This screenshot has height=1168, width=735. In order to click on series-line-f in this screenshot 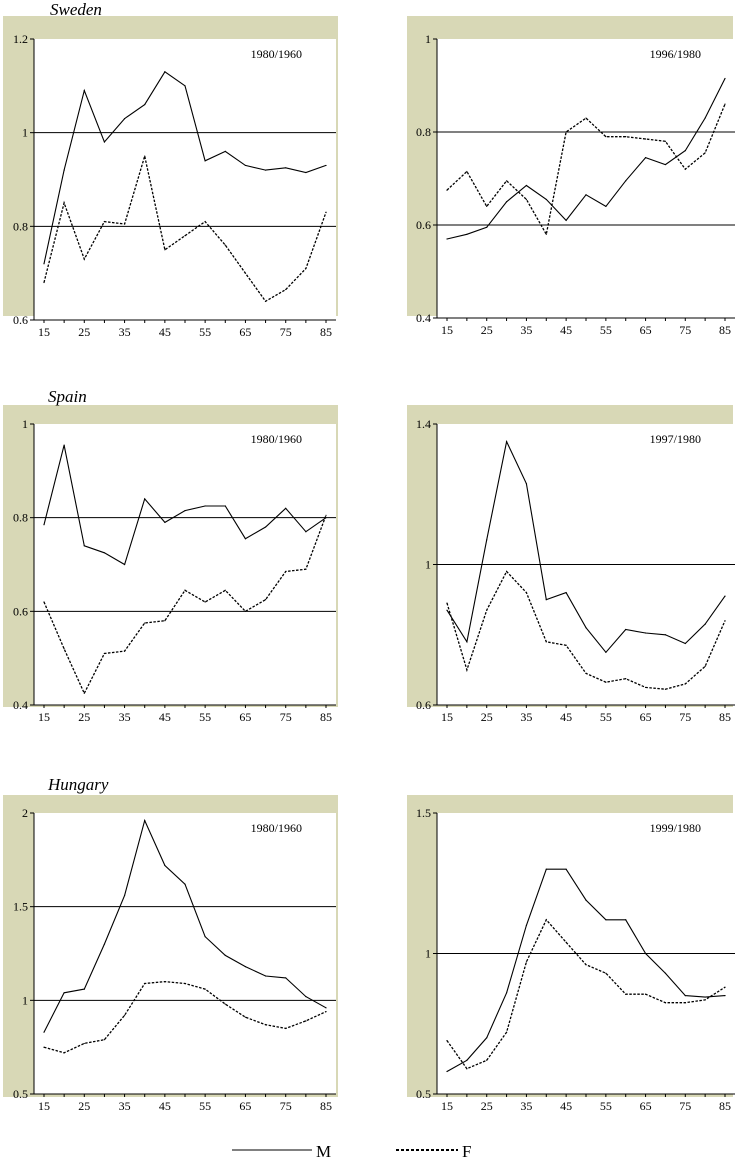, I will do `click(185, 229)`.